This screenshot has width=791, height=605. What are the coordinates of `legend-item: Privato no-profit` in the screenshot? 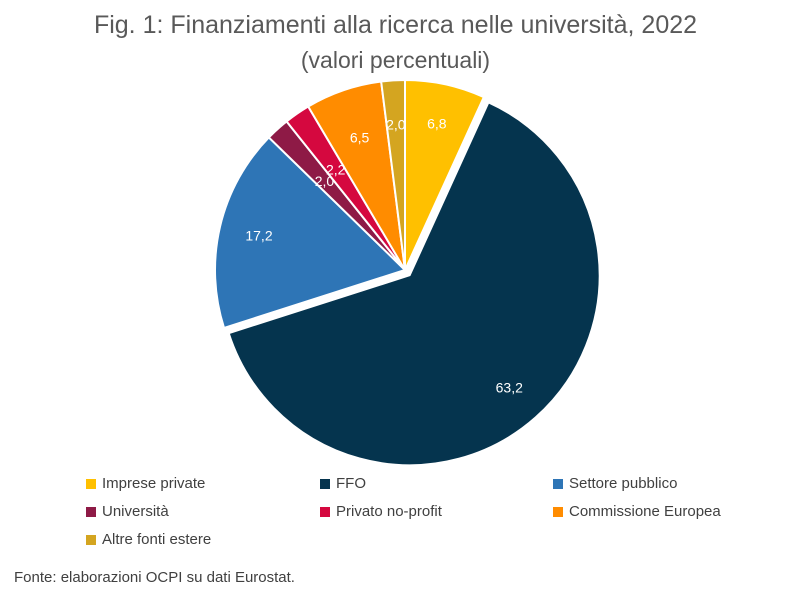 It's located at (381, 511).